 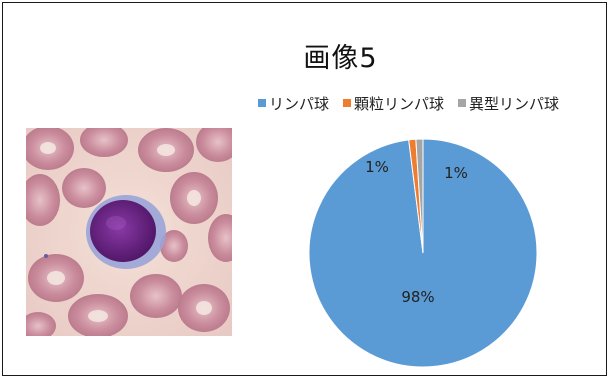 I want to click on chart-title: 画像5, so click(x=305, y=55).